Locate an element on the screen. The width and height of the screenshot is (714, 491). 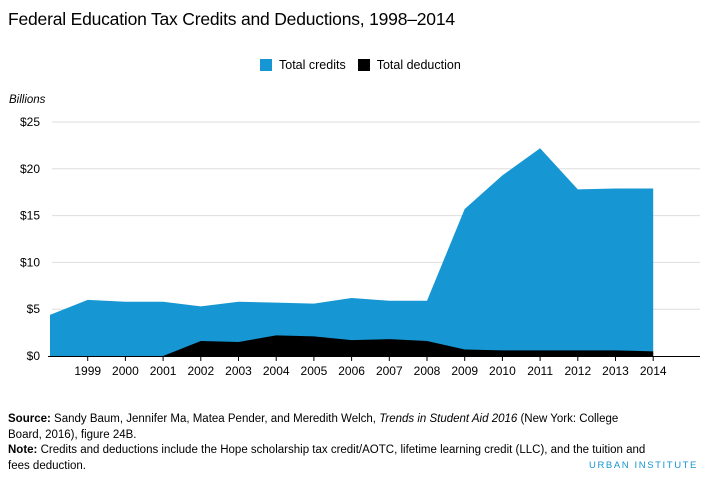
x-tick-label-2012: 2012 is located at coordinates (577, 371).